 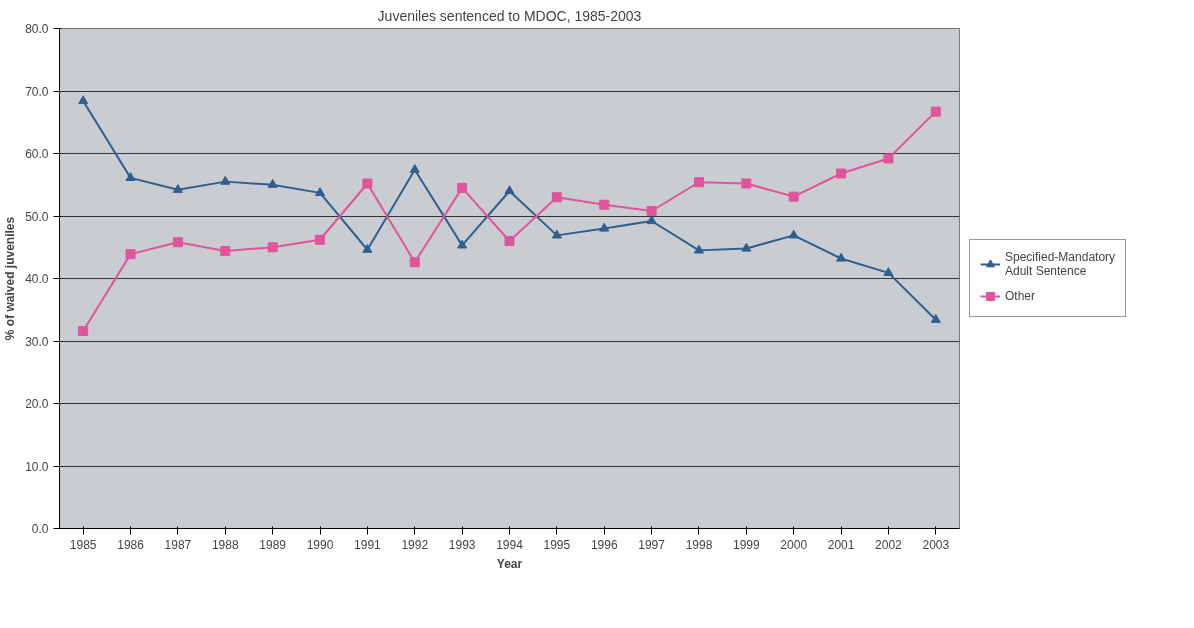 What do you see at coordinates (1060, 264) in the screenshot?
I see `legend-label: Specified-Mandatory Adult Sentence` at bounding box center [1060, 264].